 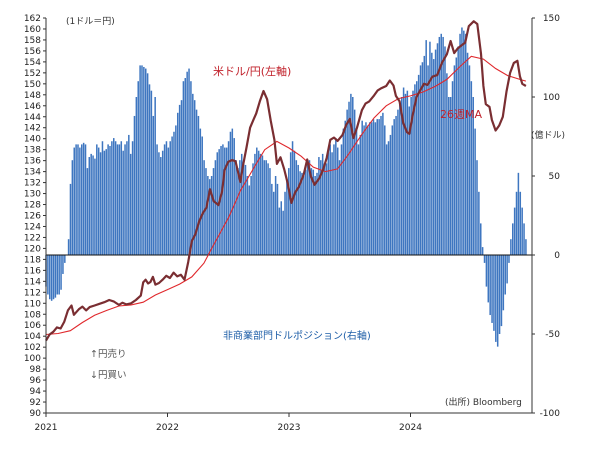 I want to click on right-tick-label: -50, so click(x=552, y=335).